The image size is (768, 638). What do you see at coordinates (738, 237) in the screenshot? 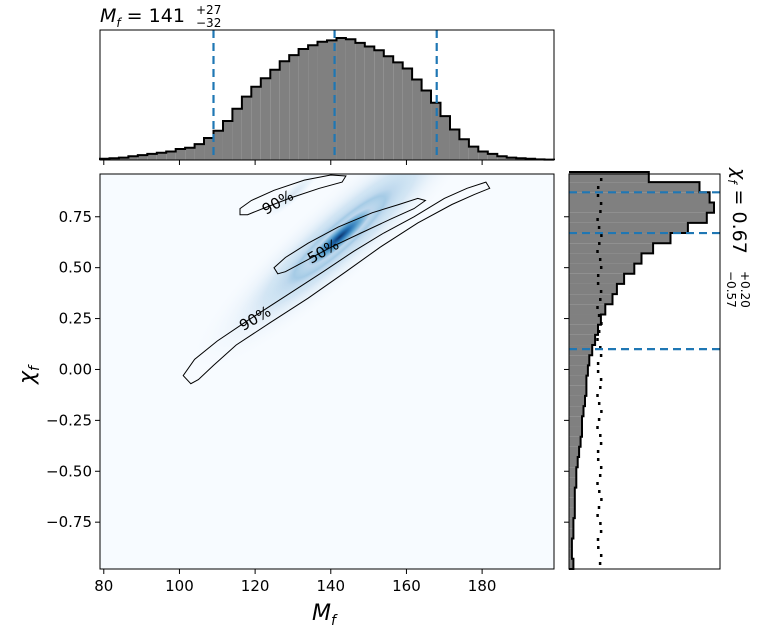
I see `title-spin-group: χf = 0.67 +0.20 −0.57` at bounding box center [738, 237].